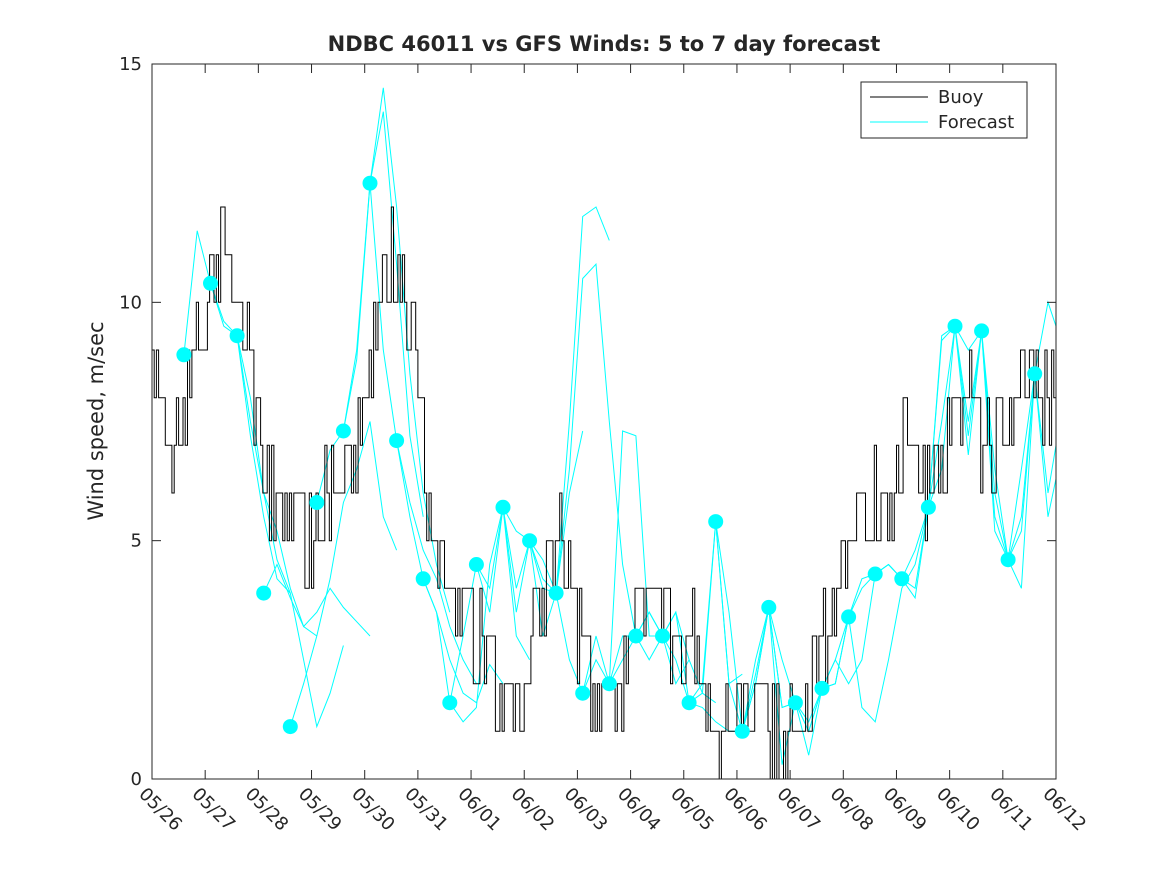 Image resolution: width=1167 pixels, height=880 pixels. I want to click on legend-box, so click(944, 110).